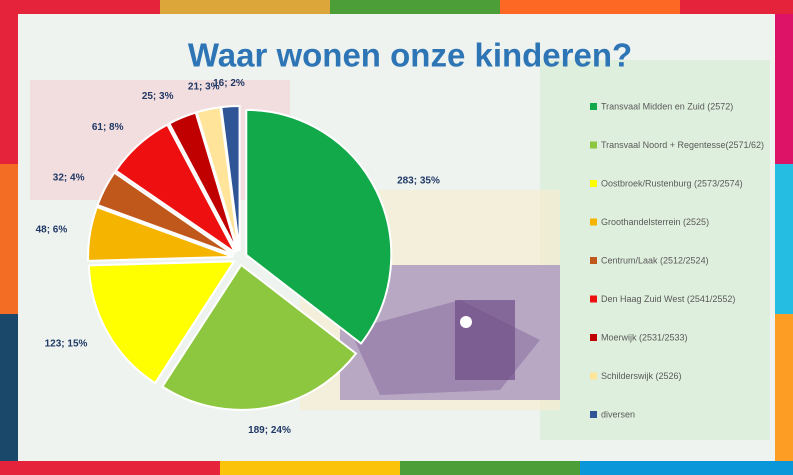 The height and width of the screenshot is (475, 793). Describe the element at coordinates (655, 260) in the screenshot. I see `legend-label: Centrum/Laak (2512/2524)` at that location.